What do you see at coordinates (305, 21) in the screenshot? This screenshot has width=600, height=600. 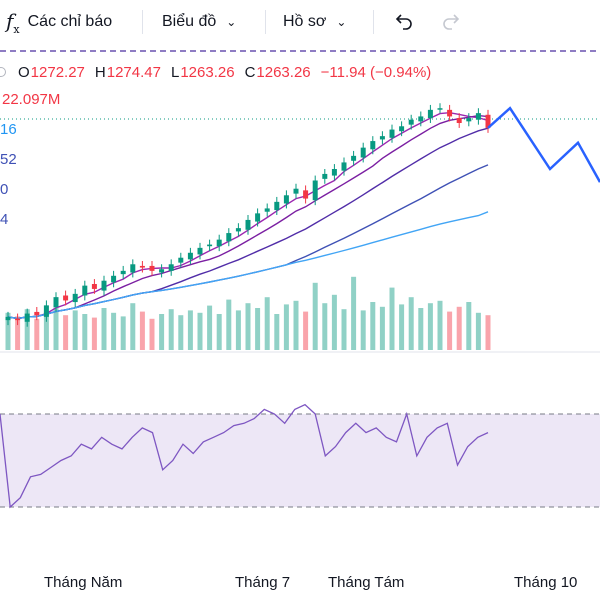 I see `profile-label: Hồ sơ` at bounding box center [305, 21].